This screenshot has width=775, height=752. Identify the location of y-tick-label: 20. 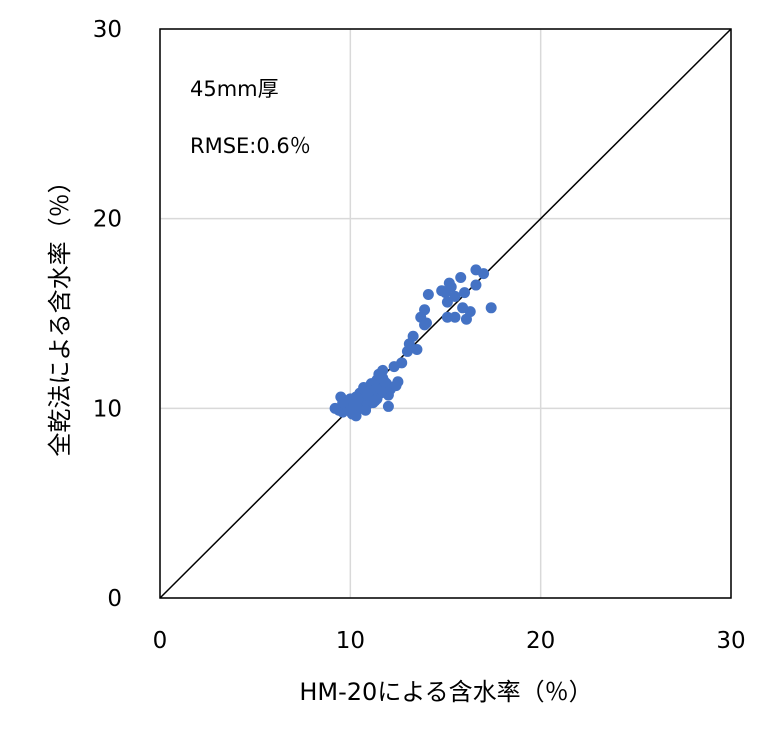
(107, 220).